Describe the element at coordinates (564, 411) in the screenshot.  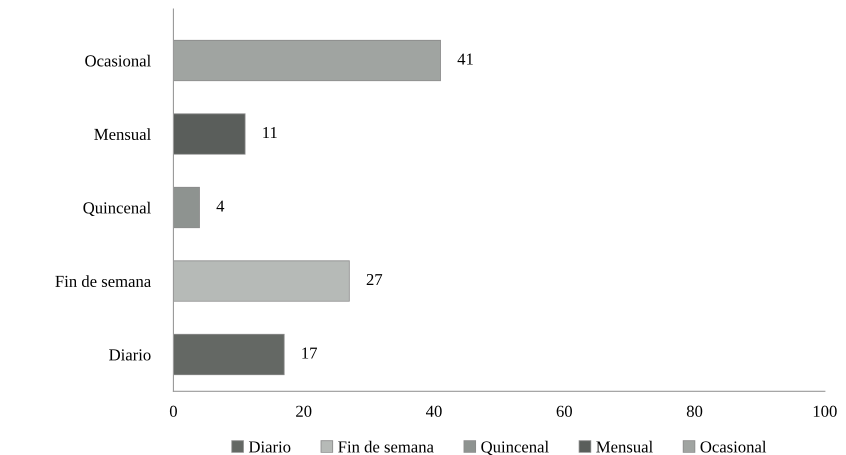
I see `x-tick-label: 60` at that location.